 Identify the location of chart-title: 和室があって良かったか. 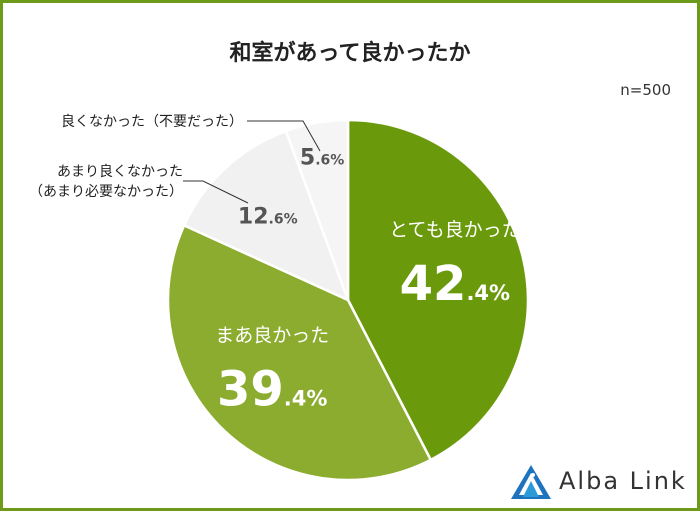
(350, 53).